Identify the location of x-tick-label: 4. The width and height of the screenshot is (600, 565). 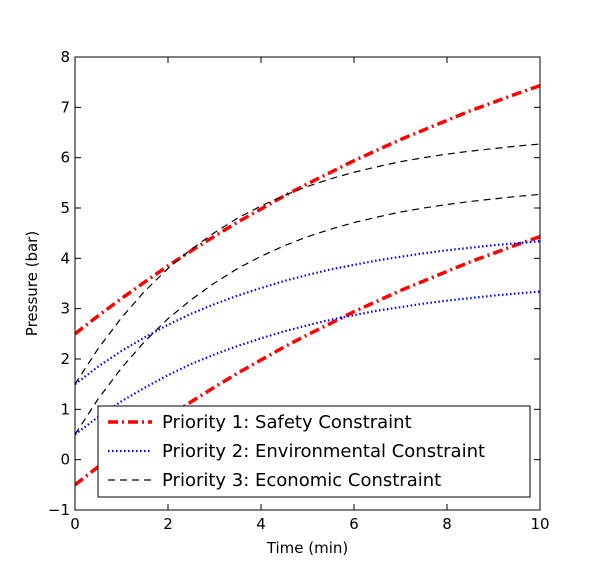
(261, 524).